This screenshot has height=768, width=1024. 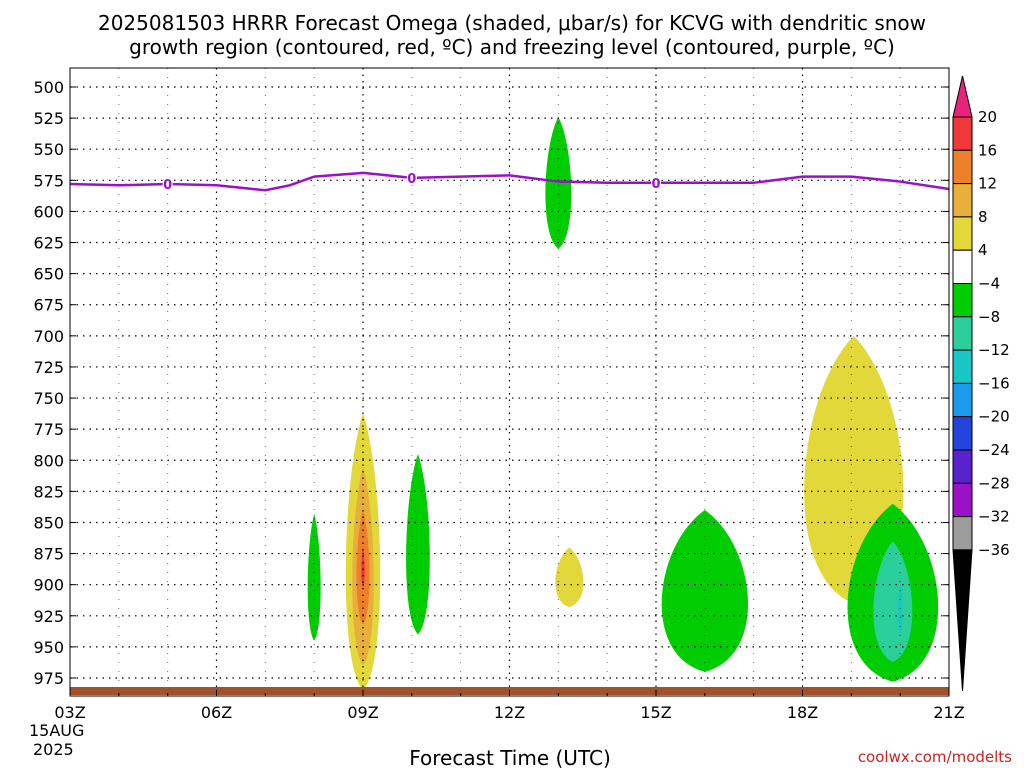 I want to click on y-tick-label: 925, so click(x=48, y=616).